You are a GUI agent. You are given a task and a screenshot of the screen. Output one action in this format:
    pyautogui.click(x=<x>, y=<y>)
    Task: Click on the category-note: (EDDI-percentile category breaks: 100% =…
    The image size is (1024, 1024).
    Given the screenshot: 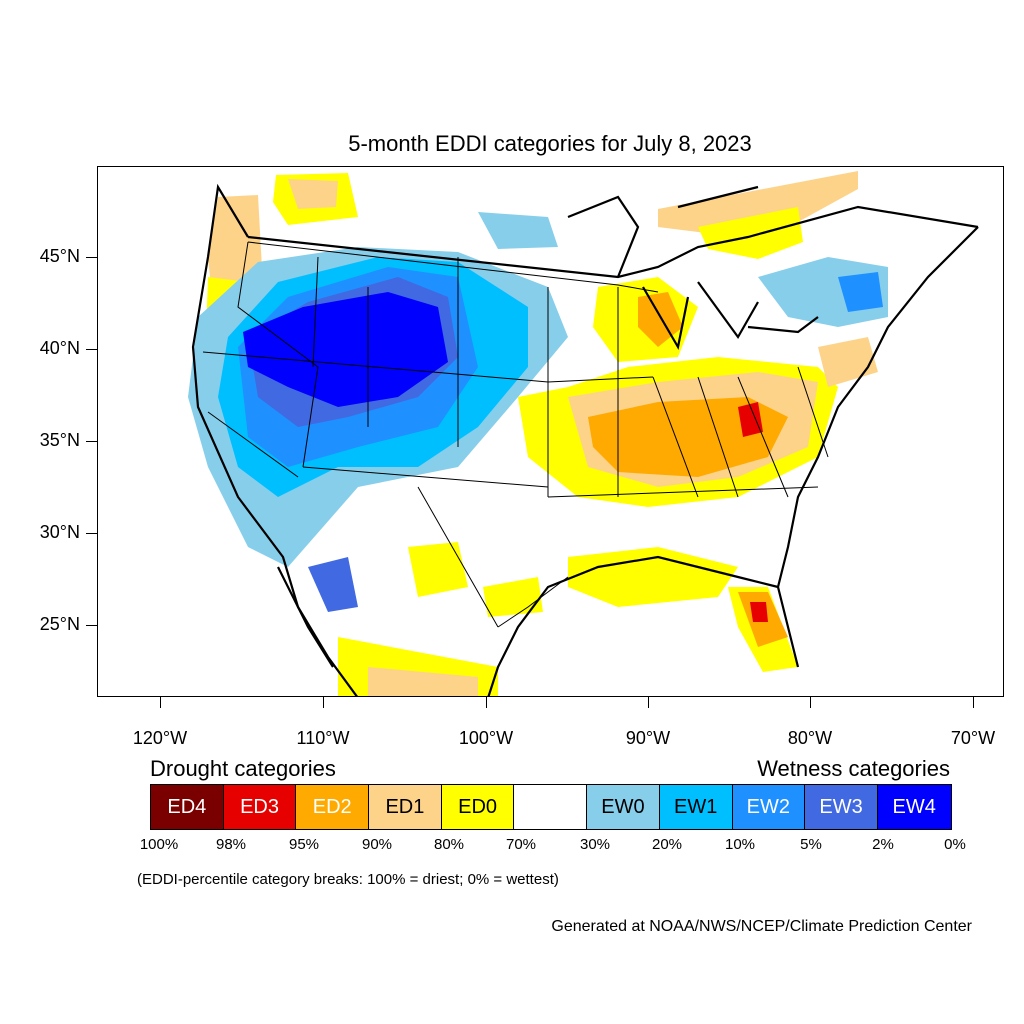 What is the action you would take?
    pyautogui.click(x=348, y=879)
    